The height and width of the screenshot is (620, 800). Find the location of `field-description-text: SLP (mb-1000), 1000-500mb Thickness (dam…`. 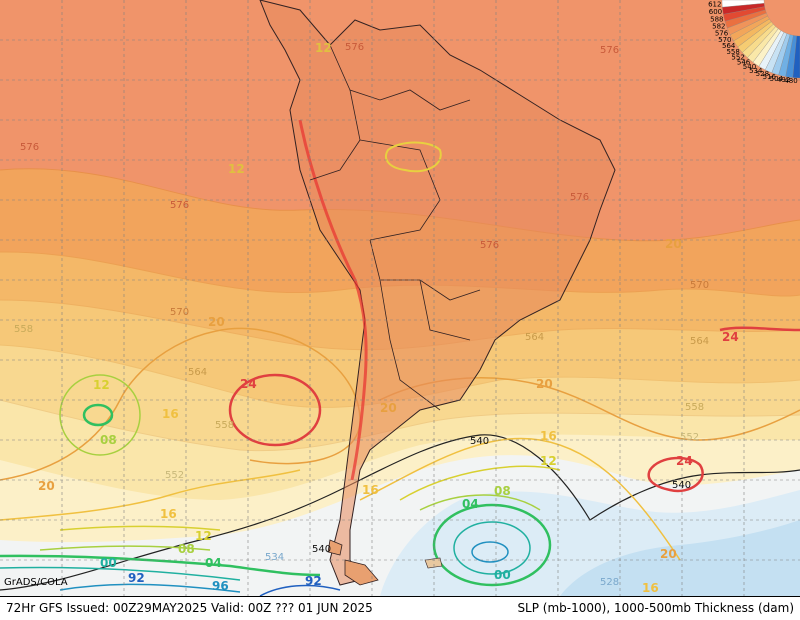

field-description-text: SLP (mb-1000), 1000-500mb Thickness (dam… is located at coordinates (655, 608).